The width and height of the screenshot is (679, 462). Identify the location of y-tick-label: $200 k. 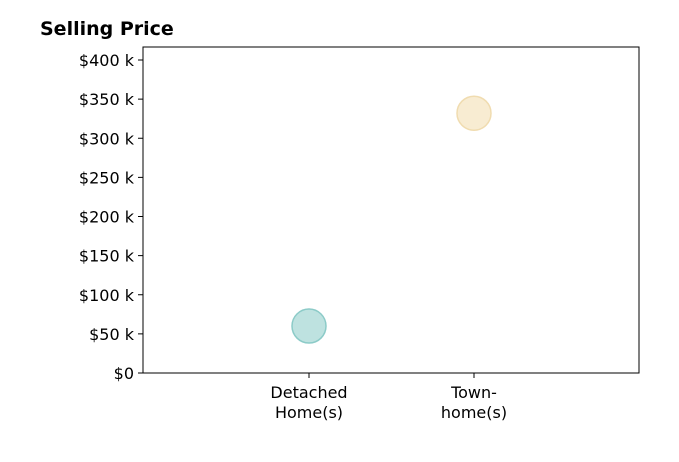
(107, 217).